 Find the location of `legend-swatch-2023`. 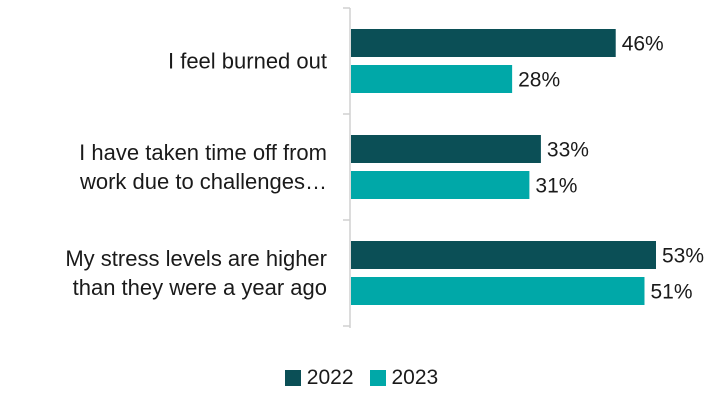

legend-swatch-2023 is located at coordinates (377, 378).